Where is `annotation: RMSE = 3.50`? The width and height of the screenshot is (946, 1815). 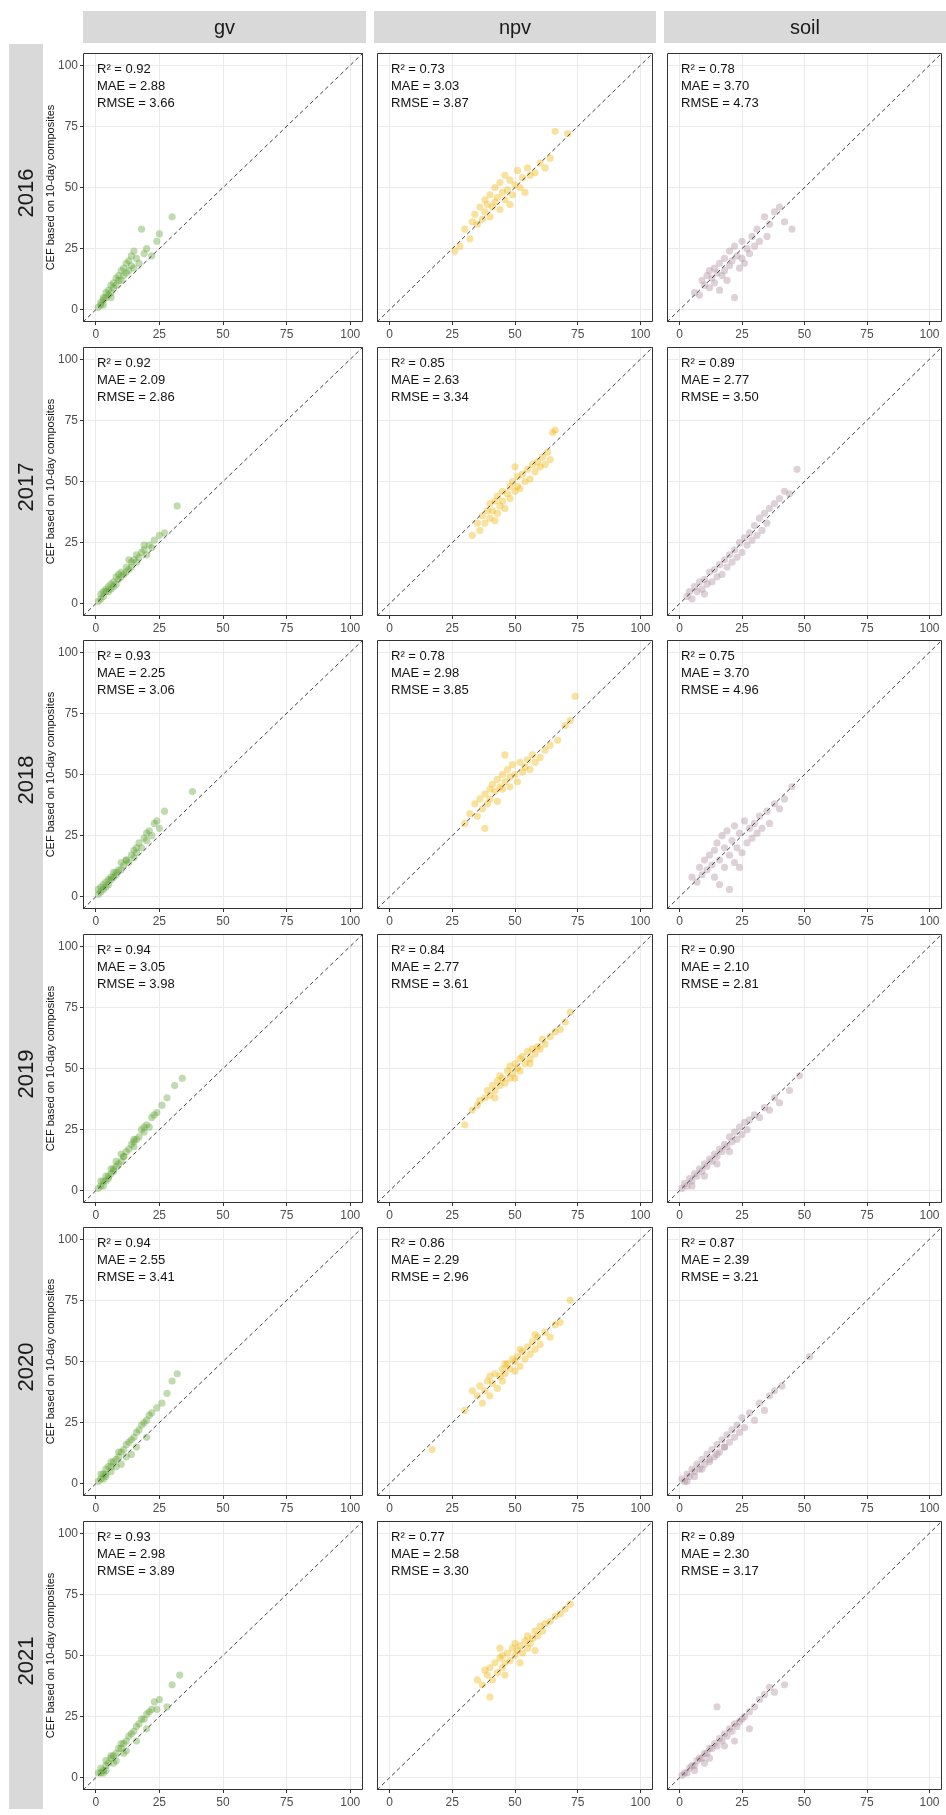
annotation: RMSE = 3.50 is located at coordinates (720, 396).